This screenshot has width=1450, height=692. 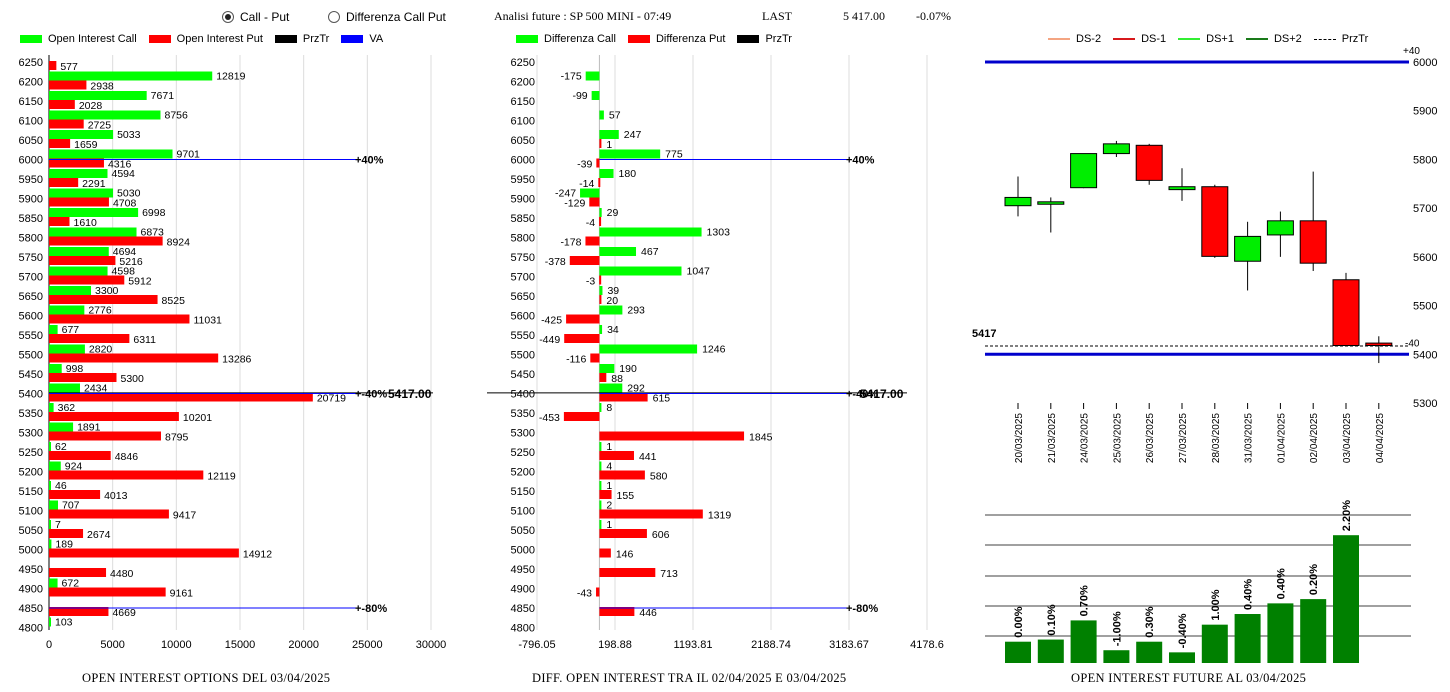 I want to click on diff-call-label: 247, so click(x=633, y=135).